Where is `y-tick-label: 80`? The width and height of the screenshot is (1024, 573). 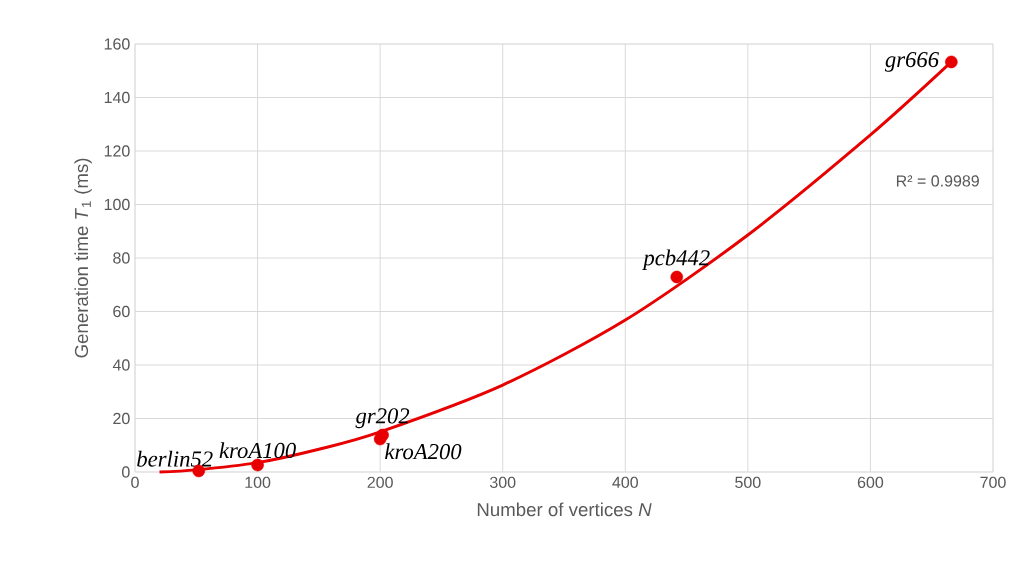 y-tick-label: 80 is located at coordinates (121, 258).